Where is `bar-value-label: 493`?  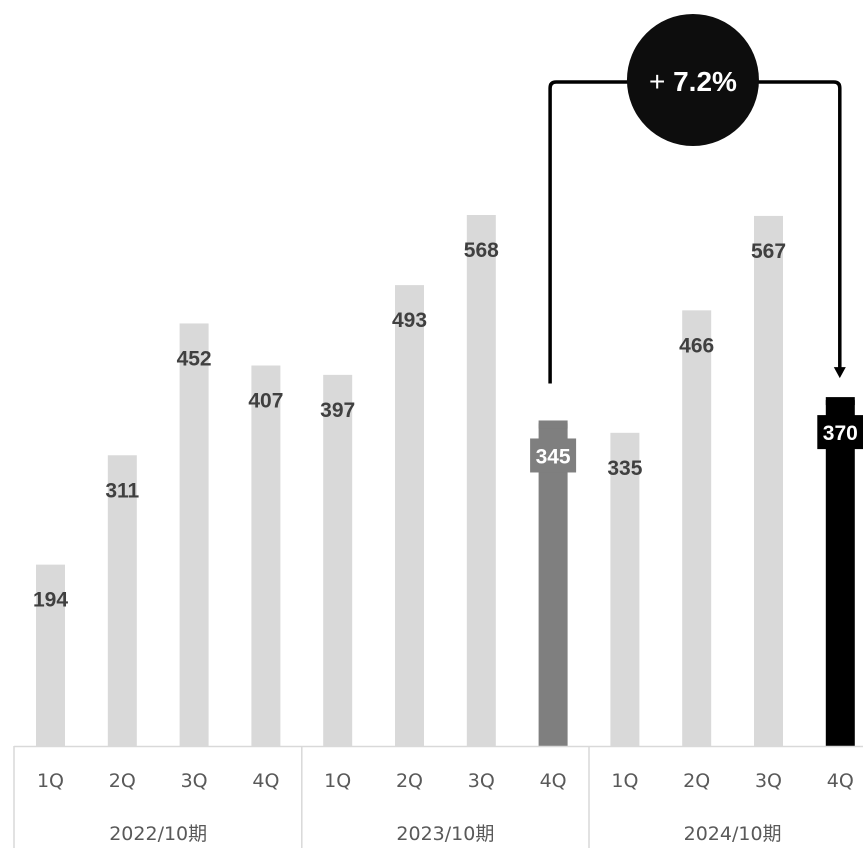 bar-value-label: 493 is located at coordinates (409, 320).